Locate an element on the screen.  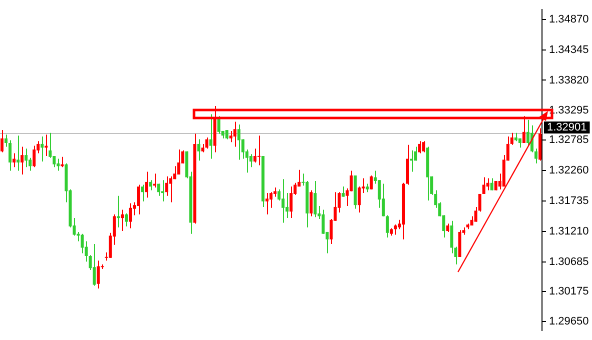
y-tick-label: 1.32260 is located at coordinates (569, 170).